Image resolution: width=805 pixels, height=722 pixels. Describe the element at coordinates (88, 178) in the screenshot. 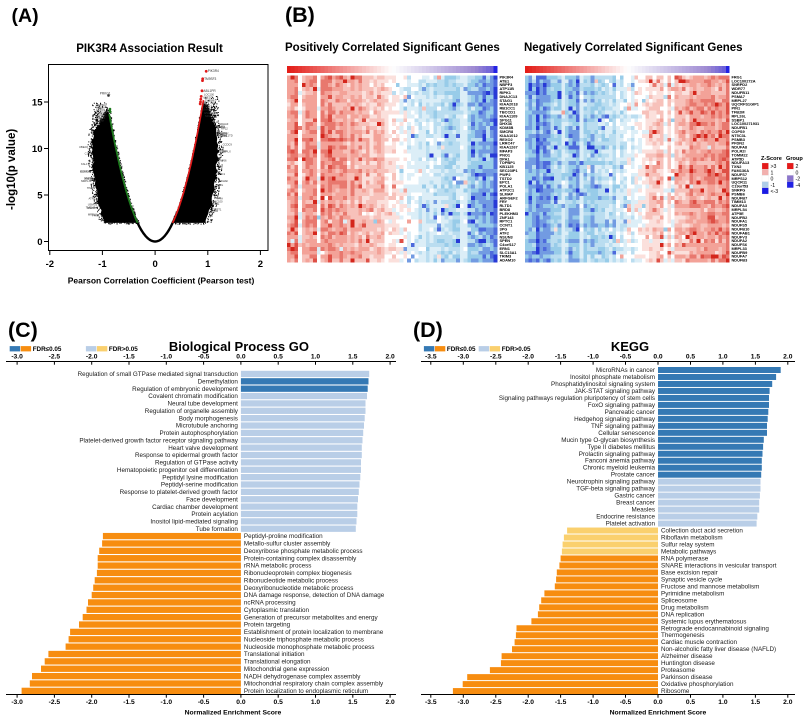

I see `svg-text: SNRPA` at that location.